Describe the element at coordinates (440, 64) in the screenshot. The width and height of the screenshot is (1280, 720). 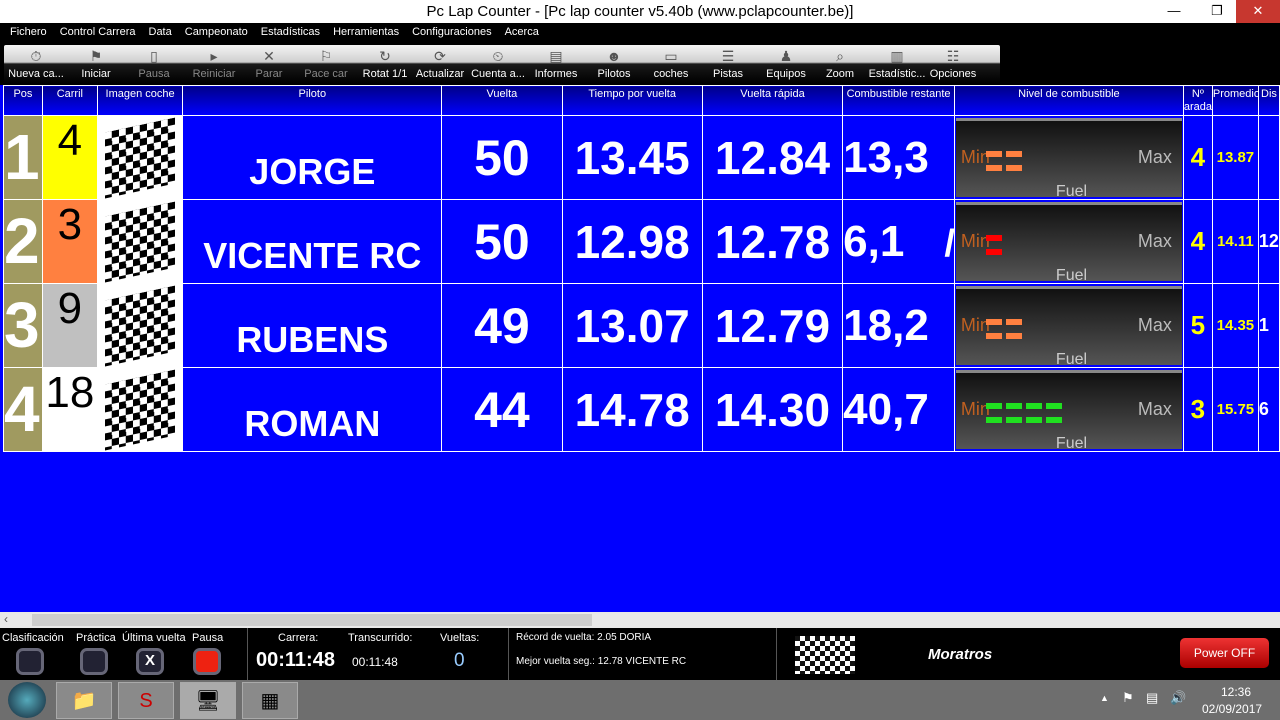
I see `toolbar-button-7: ⟳ Actualizar` at that location.